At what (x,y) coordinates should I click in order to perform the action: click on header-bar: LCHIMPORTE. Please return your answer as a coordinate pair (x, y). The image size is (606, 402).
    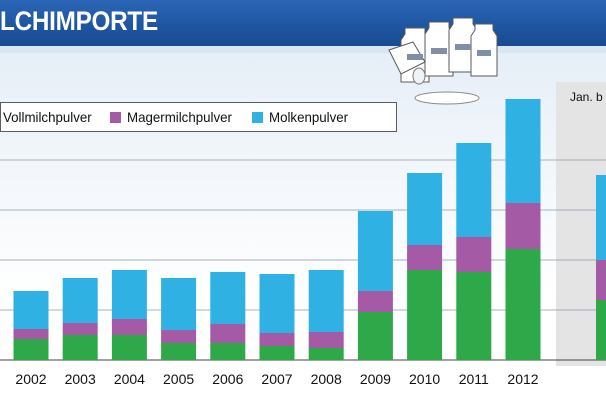
    Looking at the image, I should click on (303, 23).